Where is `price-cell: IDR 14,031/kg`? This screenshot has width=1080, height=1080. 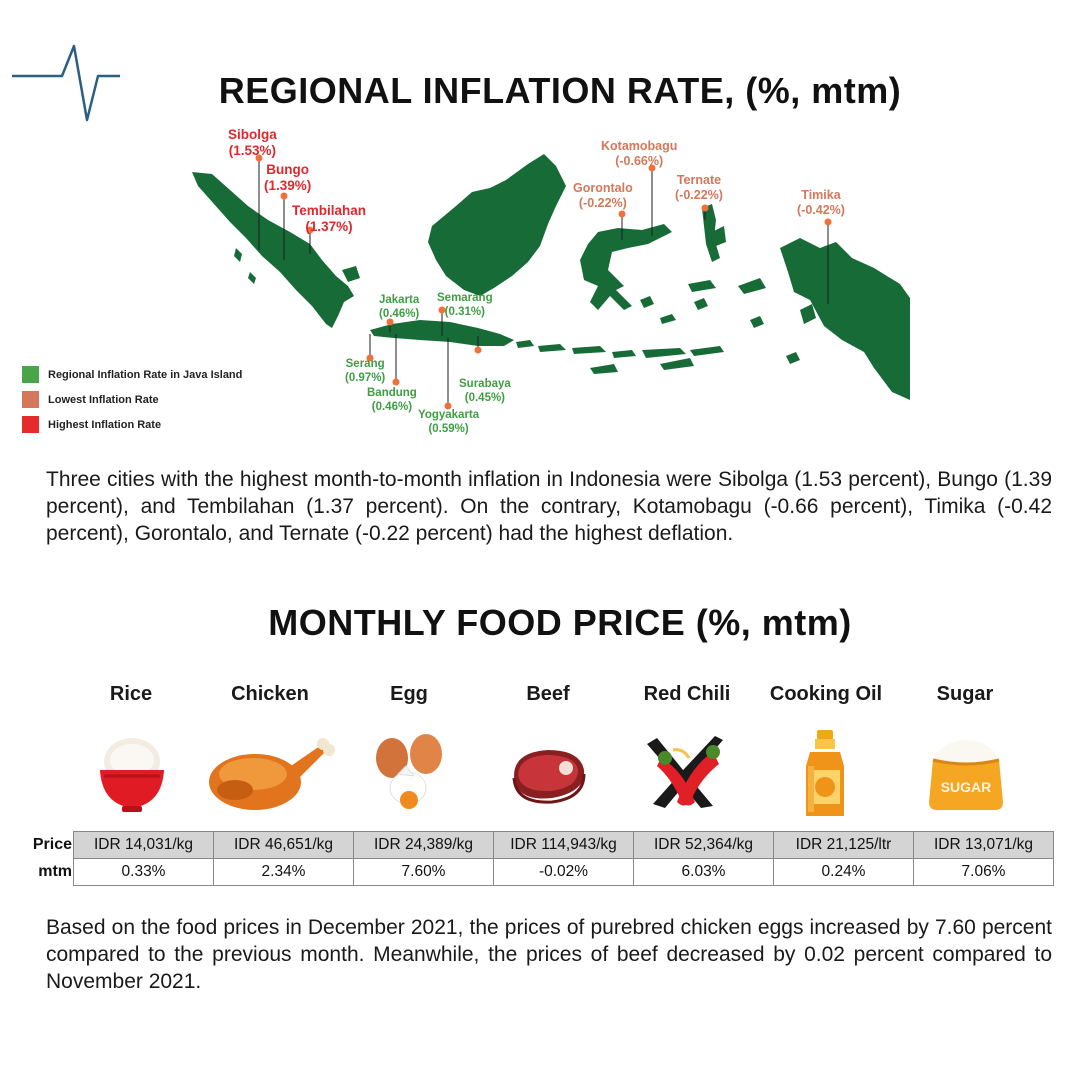 price-cell: IDR 14,031/kg is located at coordinates (143, 845).